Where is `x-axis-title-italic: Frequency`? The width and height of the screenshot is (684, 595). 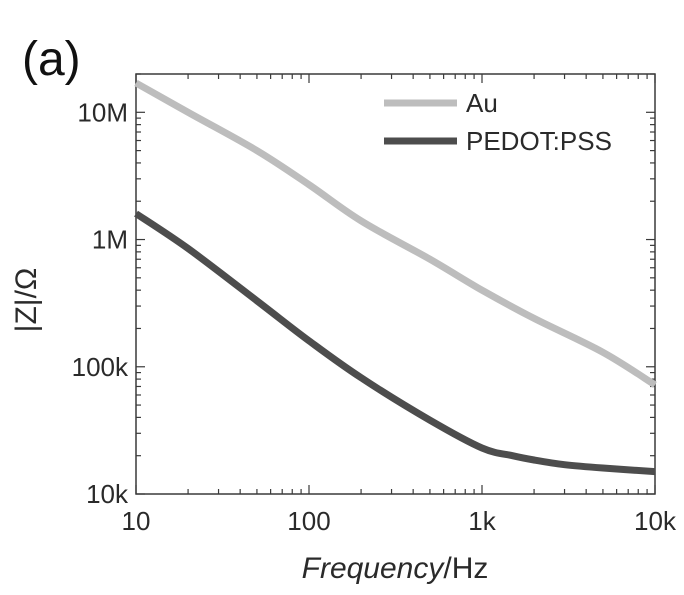
x-axis-title-italic: Frequency is located at coordinates (374, 568).